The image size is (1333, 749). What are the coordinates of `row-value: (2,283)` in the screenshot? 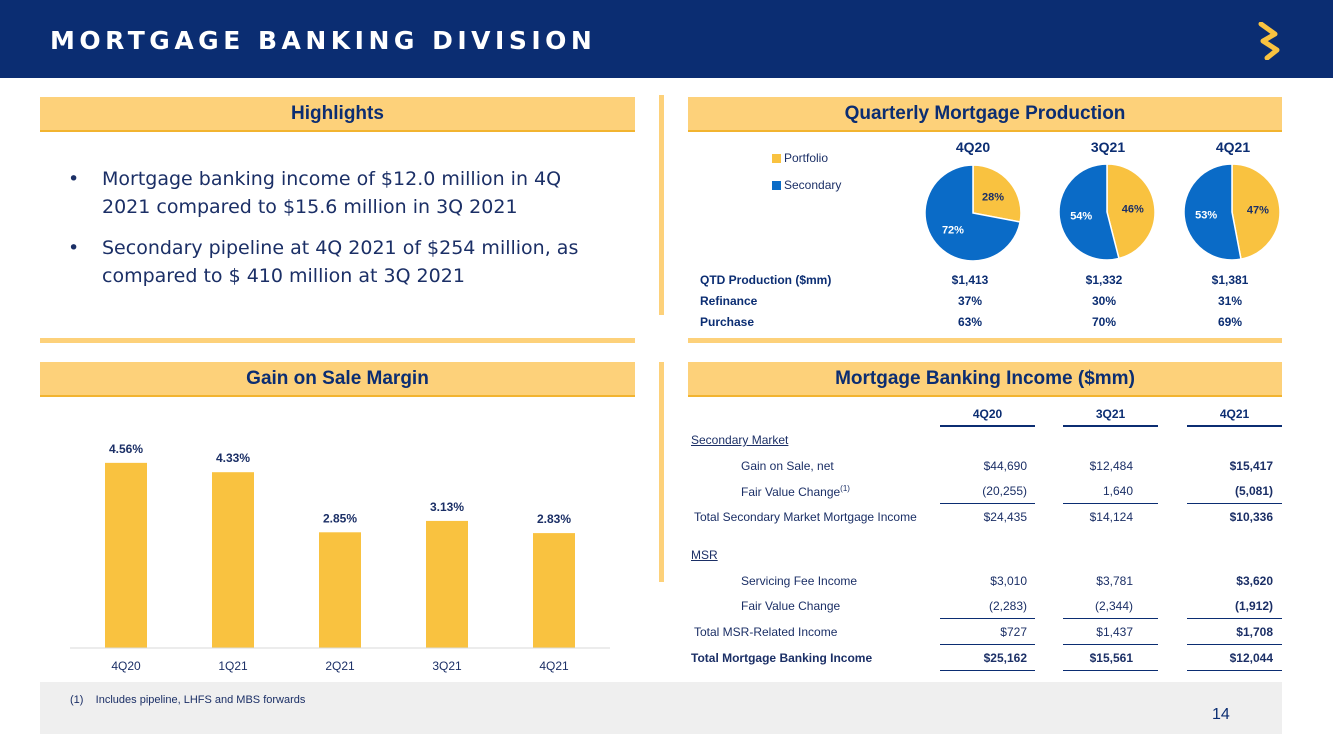 It's located at (1007, 606).